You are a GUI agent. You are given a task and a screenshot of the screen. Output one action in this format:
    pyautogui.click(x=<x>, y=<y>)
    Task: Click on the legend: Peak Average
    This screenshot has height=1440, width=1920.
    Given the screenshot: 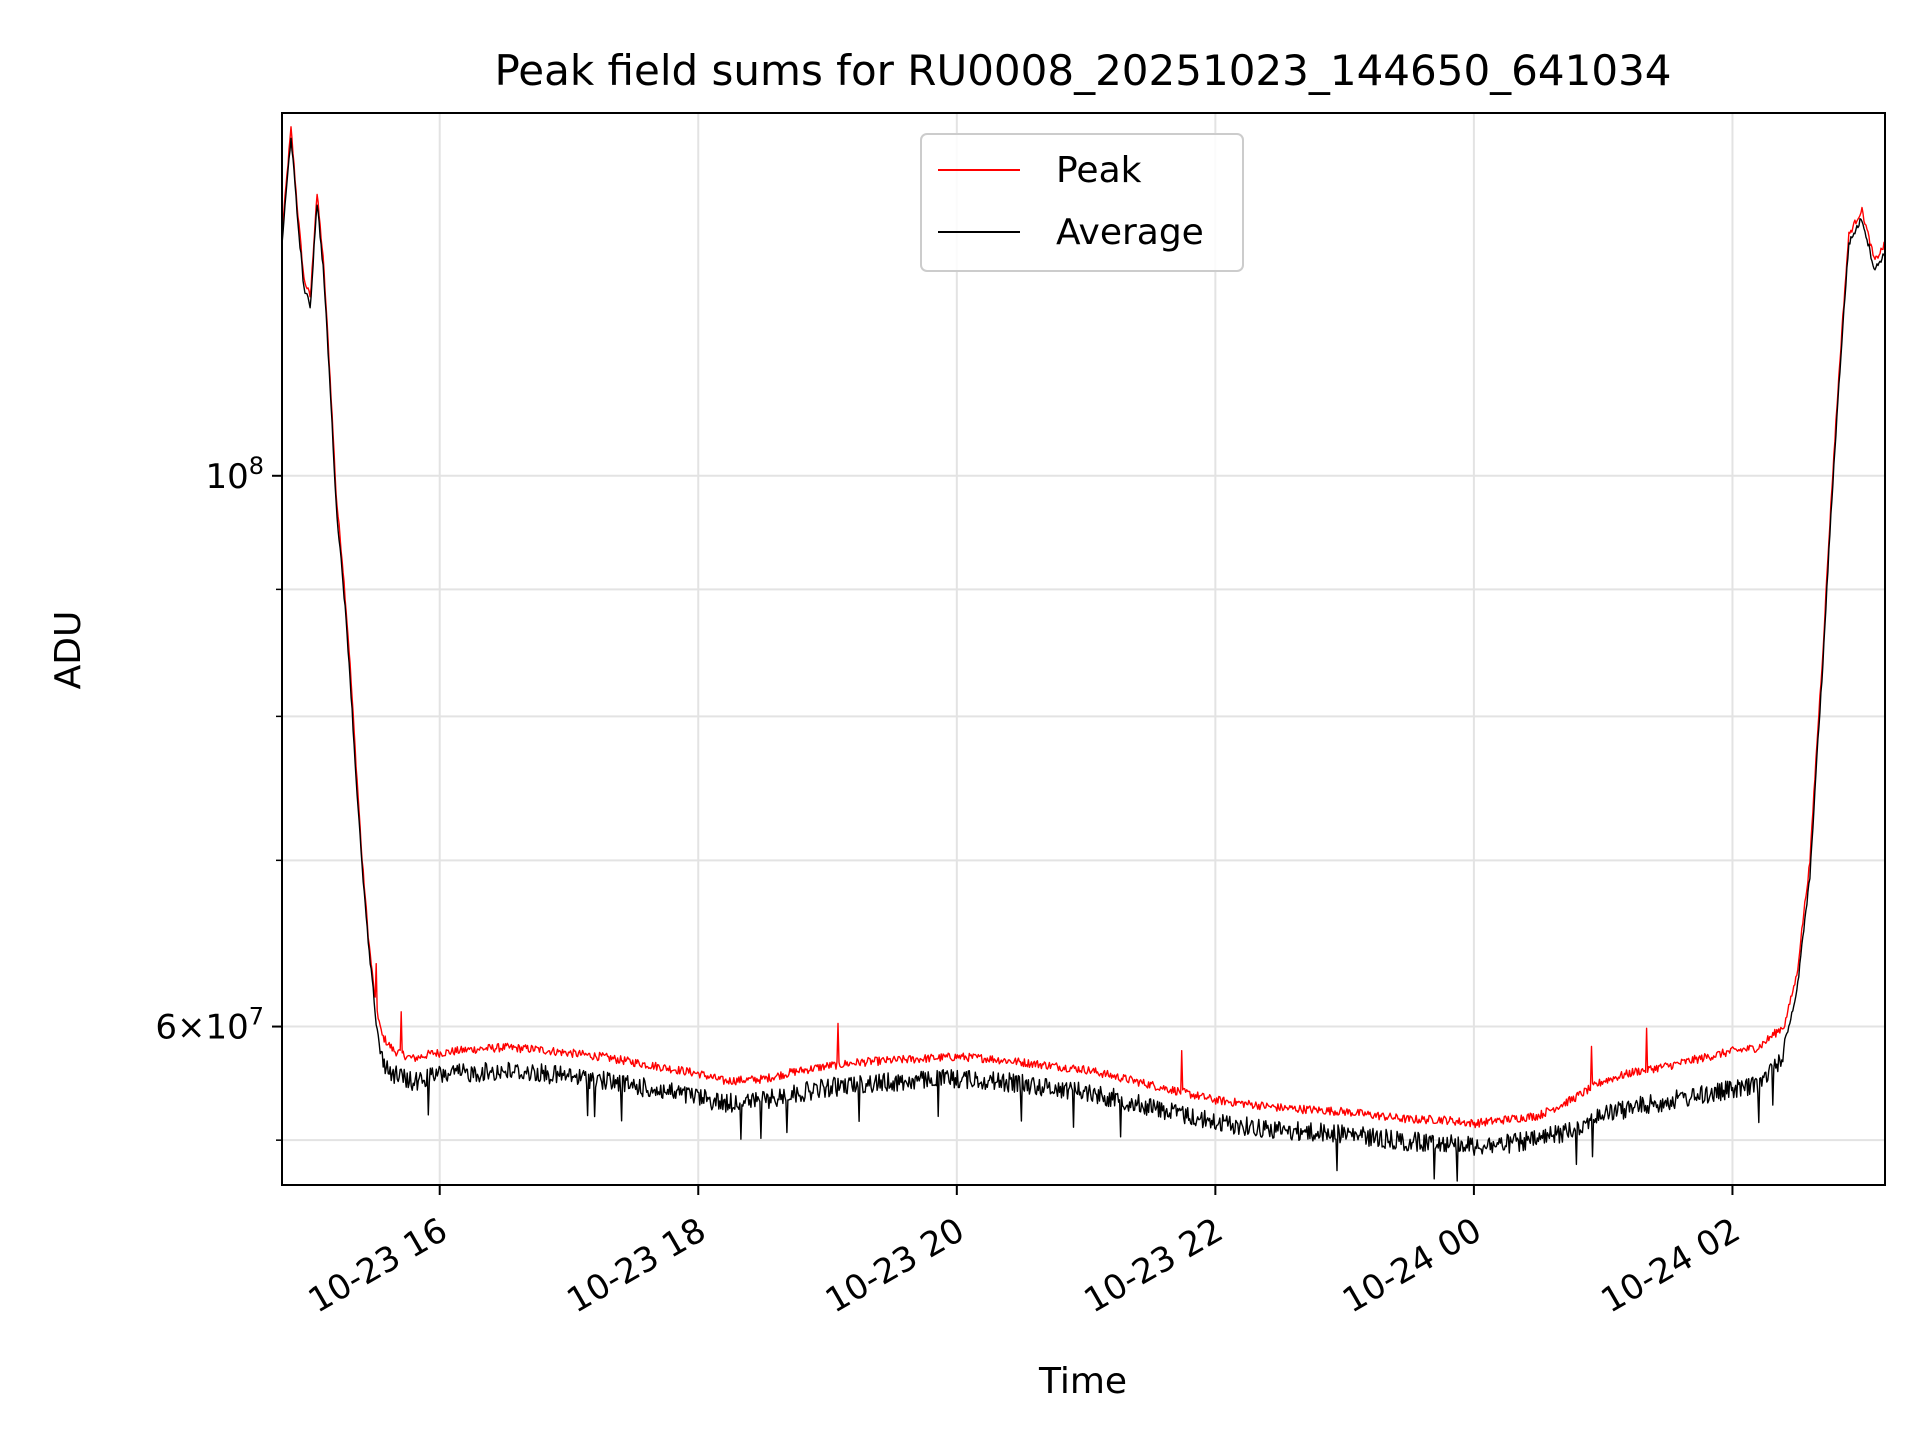 What is the action you would take?
    pyautogui.click(x=1082, y=202)
    